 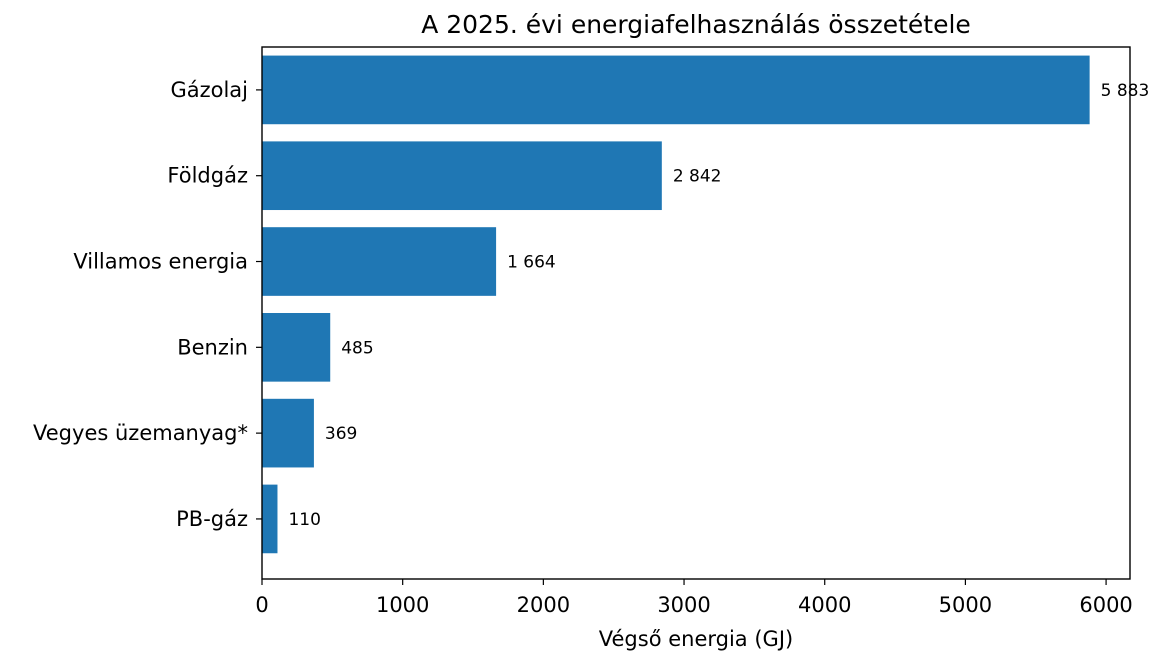 I want to click on x-tick-label: 1000, so click(x=402, y=605).